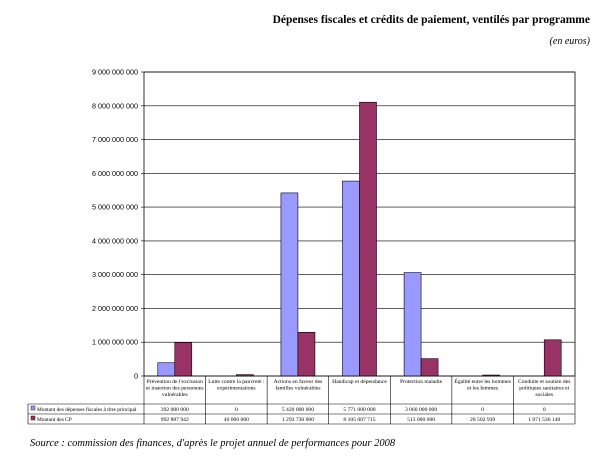 The height and width of the screenshot is (472, 593). Describe the element at coordinates (115, 139) in the screenshot. I see `y-tick-label: 7 000 000 000` at that location.